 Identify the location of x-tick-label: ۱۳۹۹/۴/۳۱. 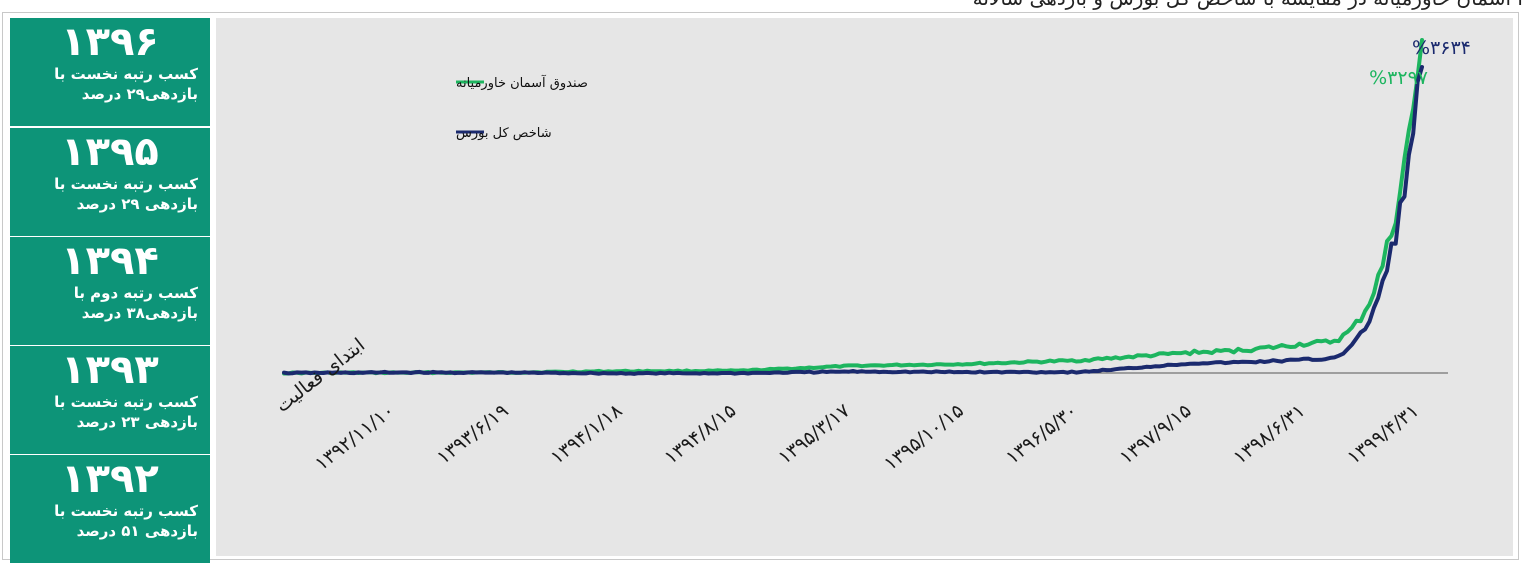
(1383, 434).